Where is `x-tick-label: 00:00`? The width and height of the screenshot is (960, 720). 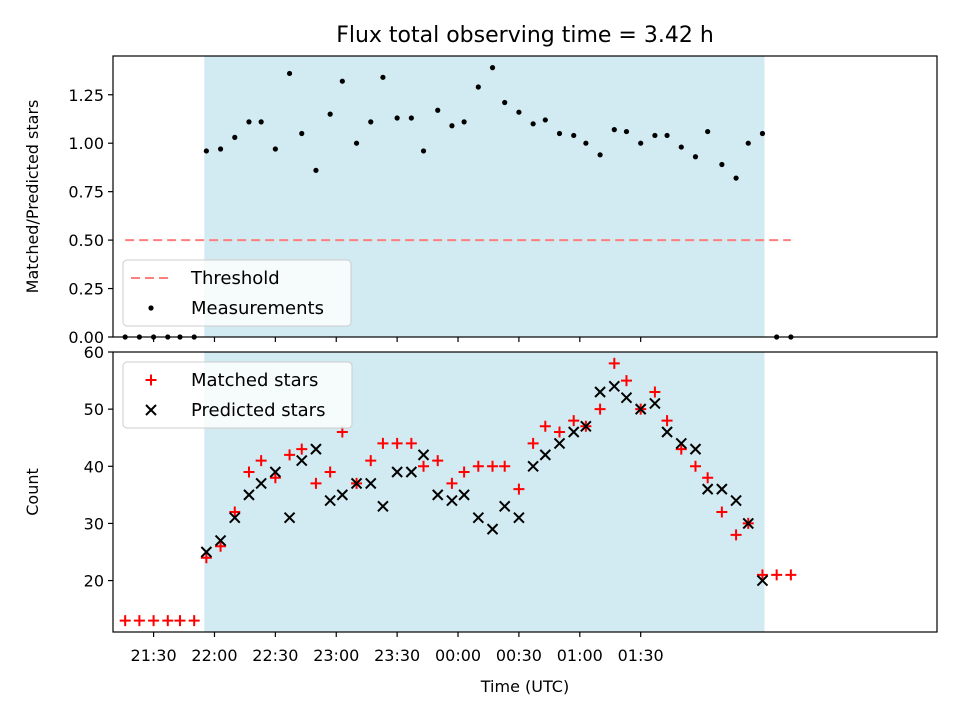
x-tick-label: 00:00 is located at coordinates (458, 655).